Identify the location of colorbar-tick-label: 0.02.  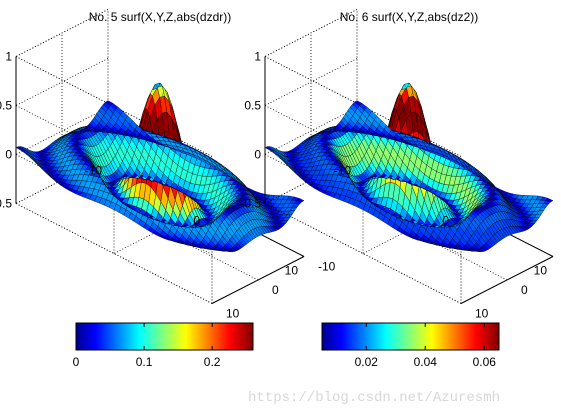
(367, 362).